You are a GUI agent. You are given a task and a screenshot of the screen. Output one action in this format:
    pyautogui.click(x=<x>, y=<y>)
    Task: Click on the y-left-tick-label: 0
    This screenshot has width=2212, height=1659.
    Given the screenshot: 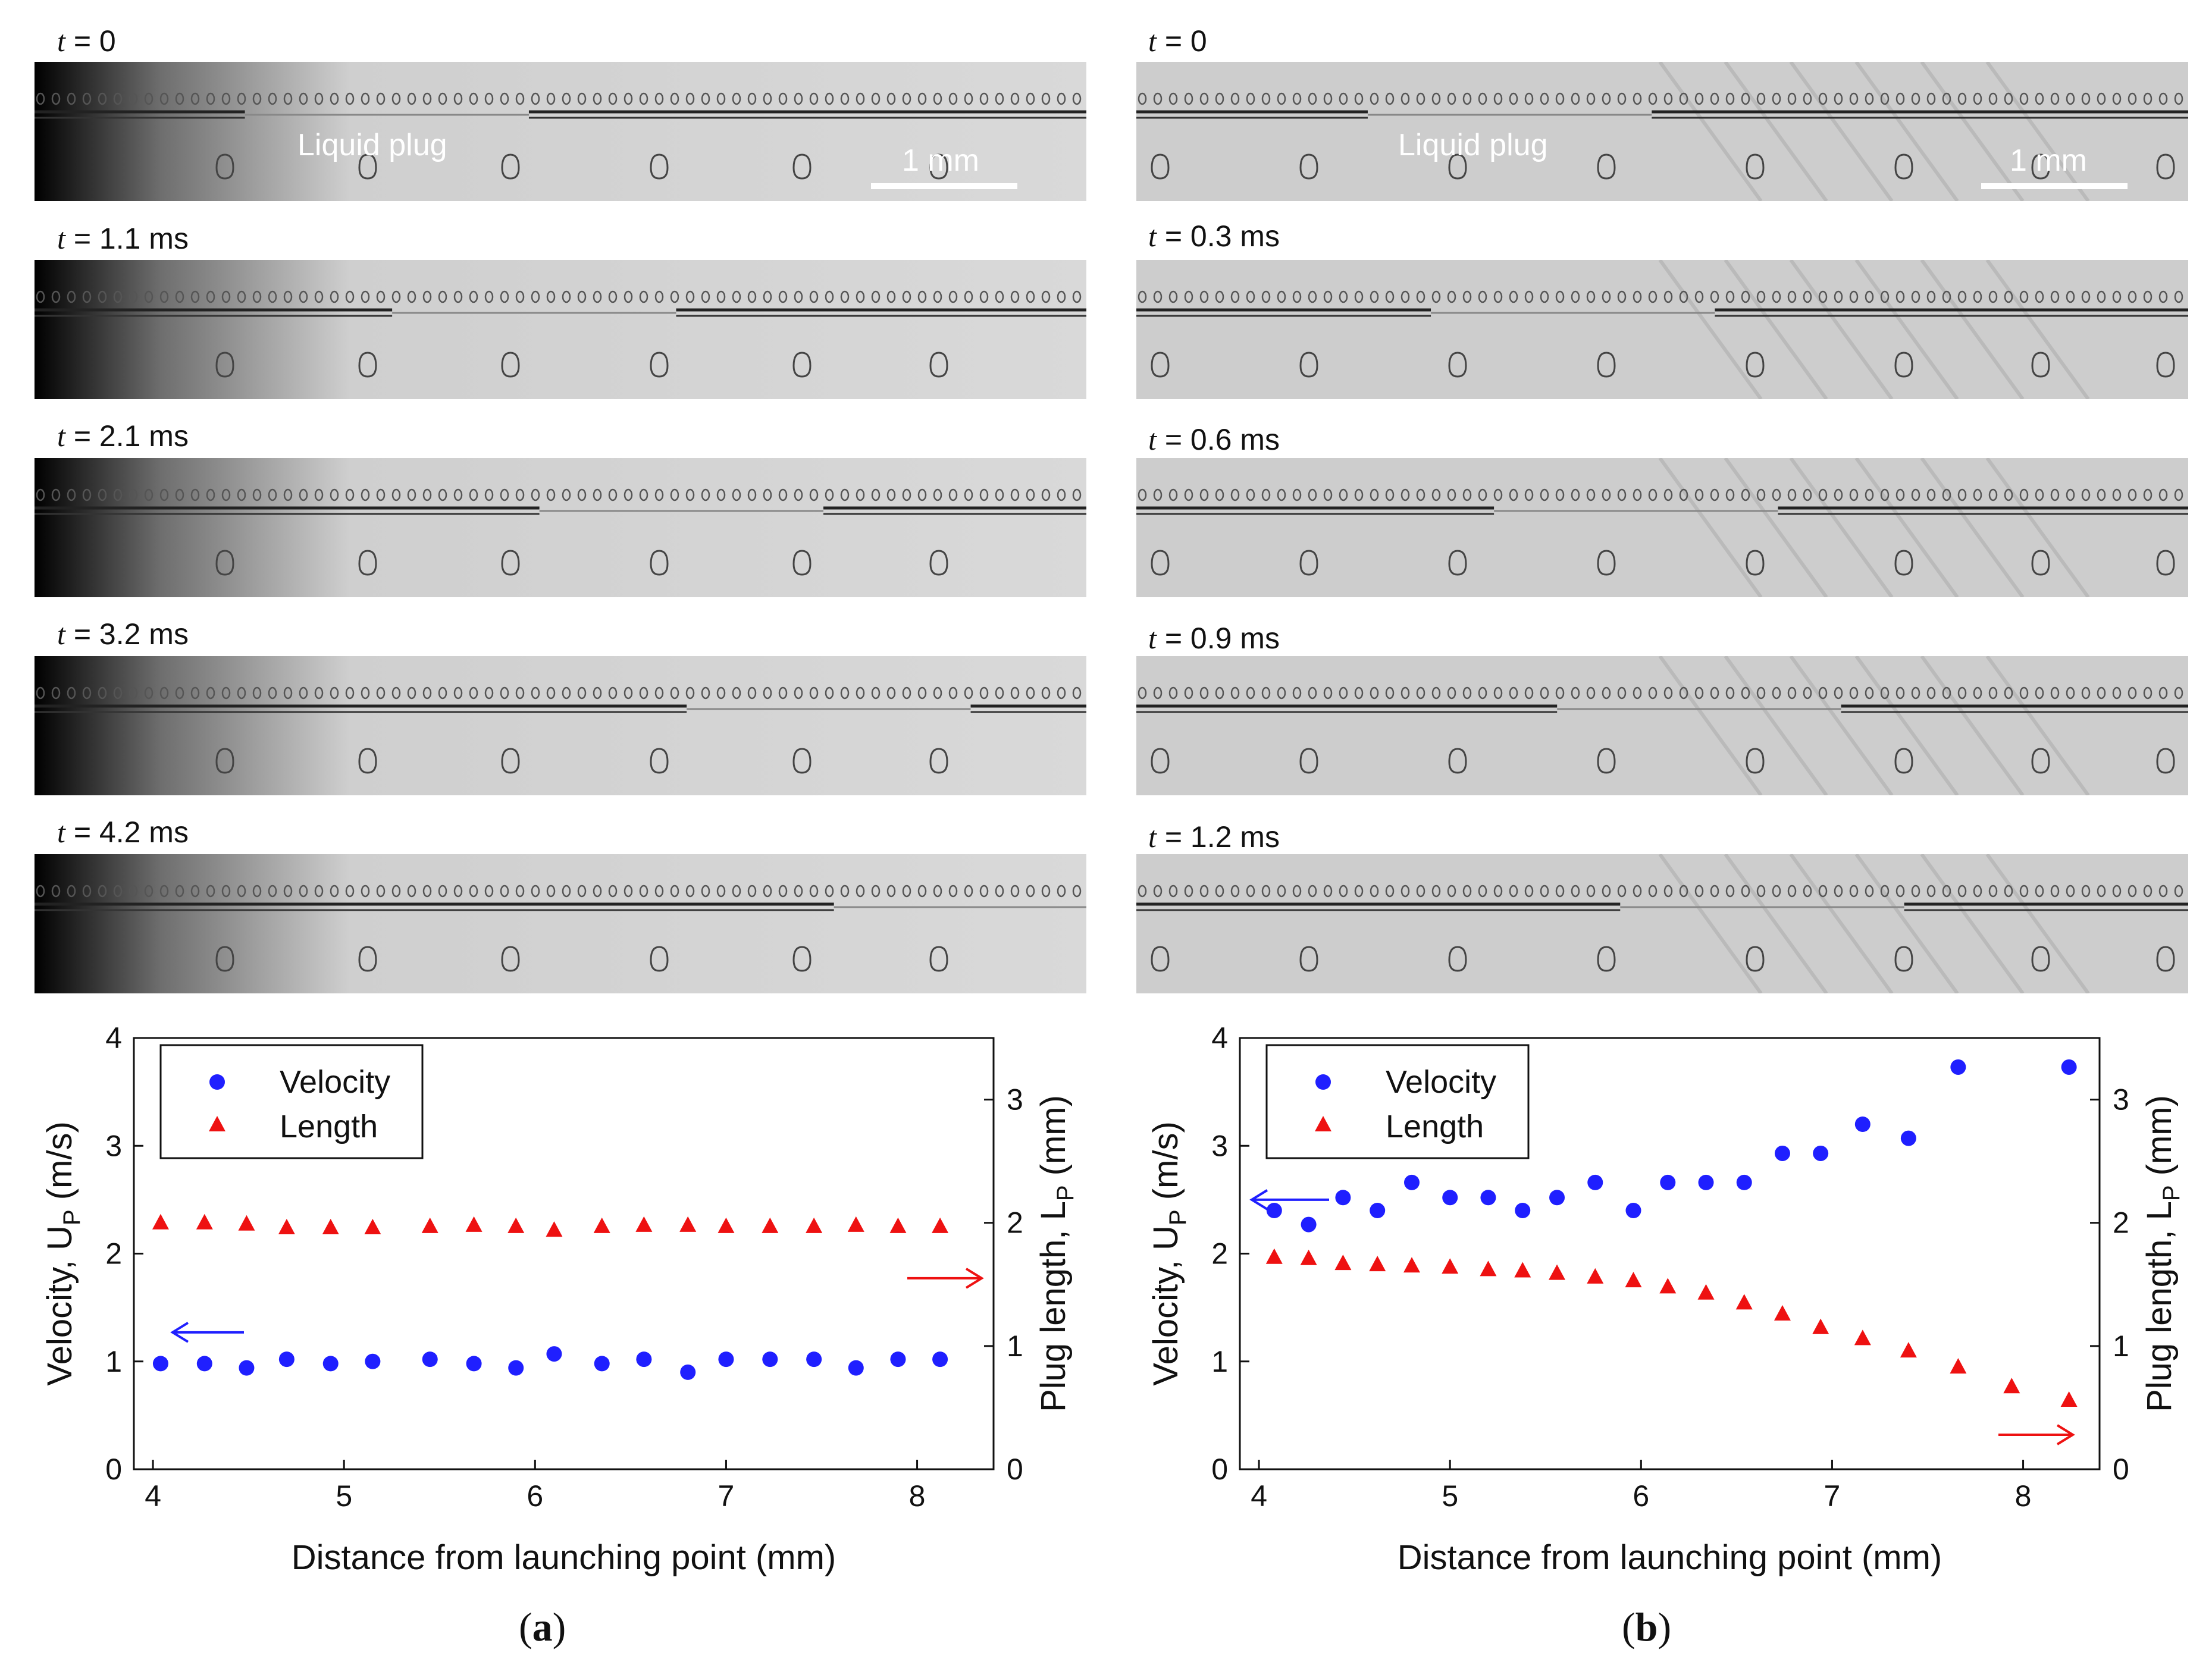 What is the action you would take?
    pyautogui.click(x=113, y=1469)
    